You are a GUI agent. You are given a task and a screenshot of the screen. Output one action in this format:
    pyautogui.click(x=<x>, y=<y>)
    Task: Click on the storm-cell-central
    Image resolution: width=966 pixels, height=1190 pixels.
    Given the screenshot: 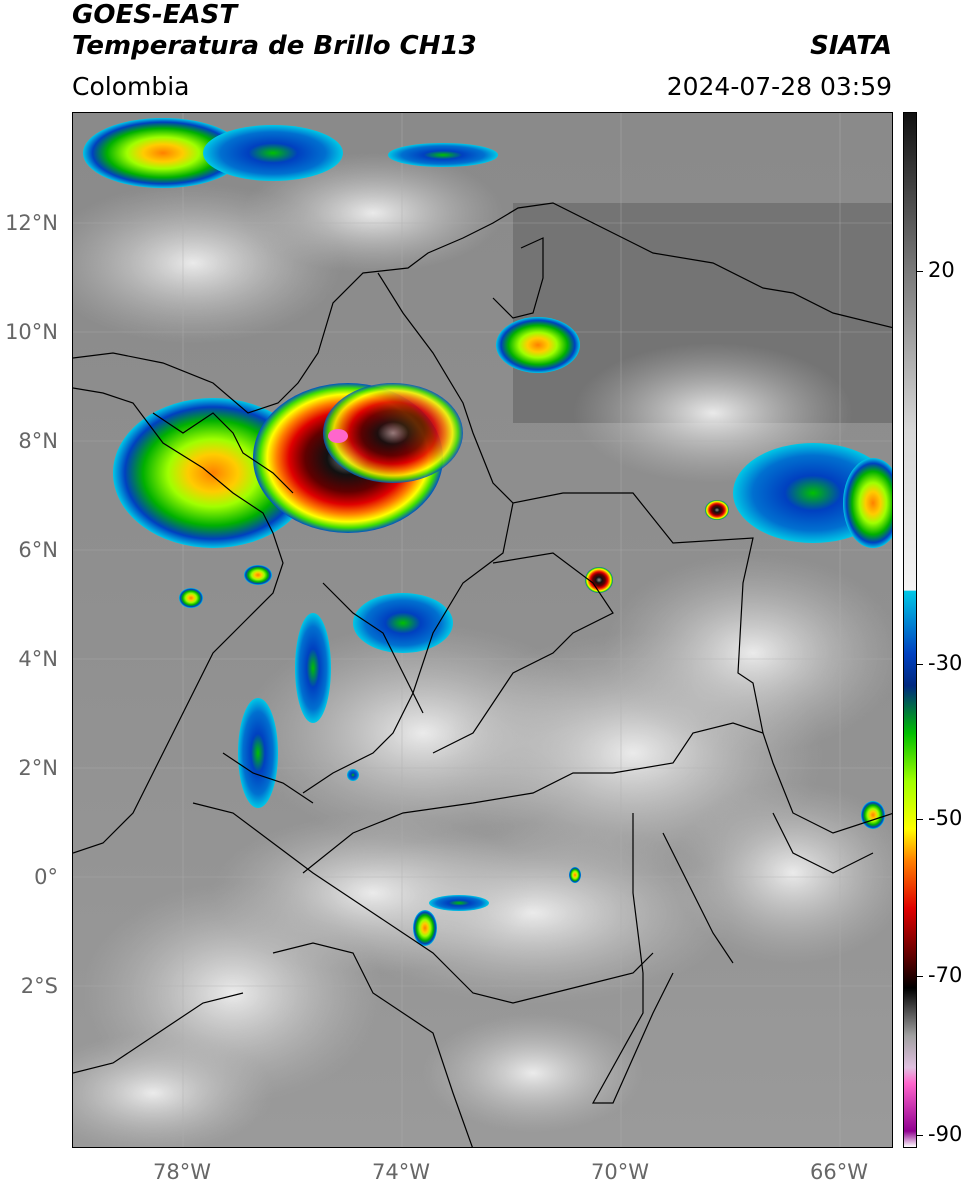 What is the action you would take?
    pyautogui.click(x=403, y=623)
    